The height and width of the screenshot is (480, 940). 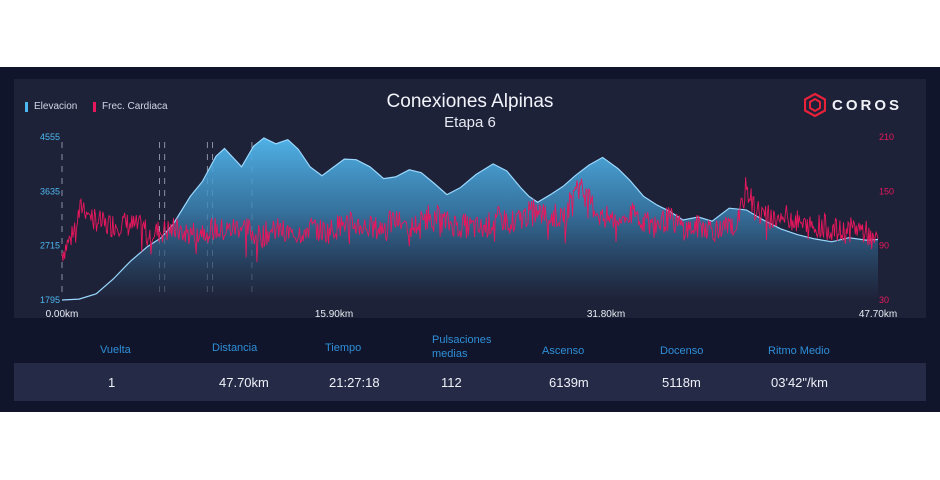 What do you see at coordinates (470, 382) in the screenshot?
I see `table-row` at bounding box center [470, 382].